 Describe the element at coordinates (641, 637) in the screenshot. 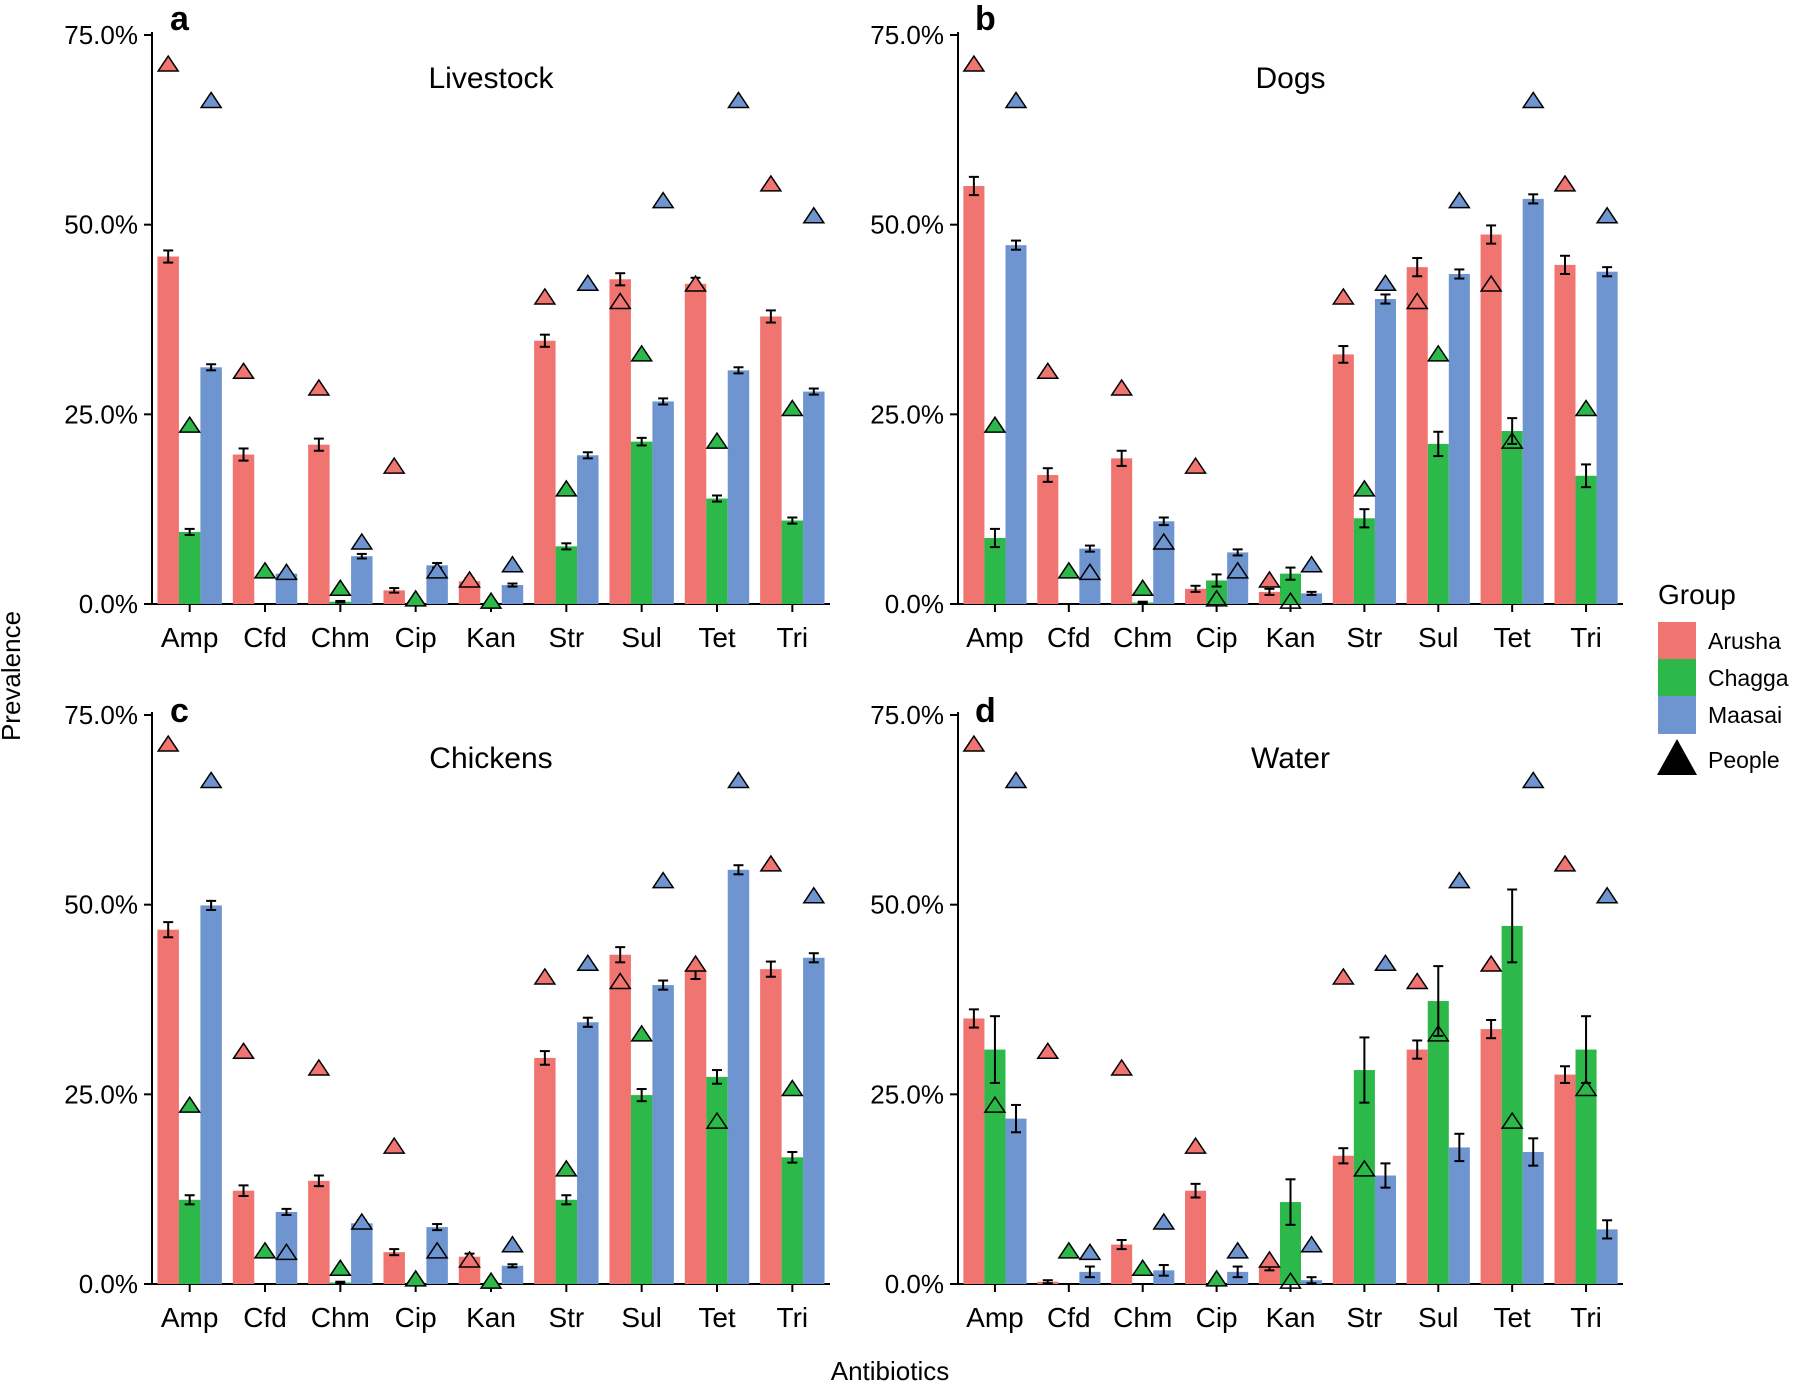

I see `x-tick-label: Sul` at that location.